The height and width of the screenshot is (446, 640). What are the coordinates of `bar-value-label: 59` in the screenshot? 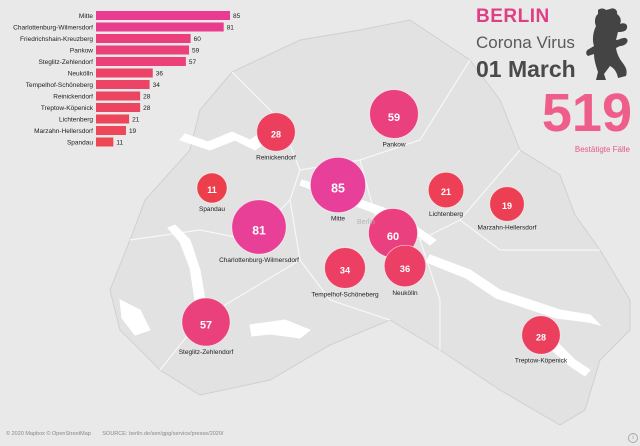 It's located at (196, 51).